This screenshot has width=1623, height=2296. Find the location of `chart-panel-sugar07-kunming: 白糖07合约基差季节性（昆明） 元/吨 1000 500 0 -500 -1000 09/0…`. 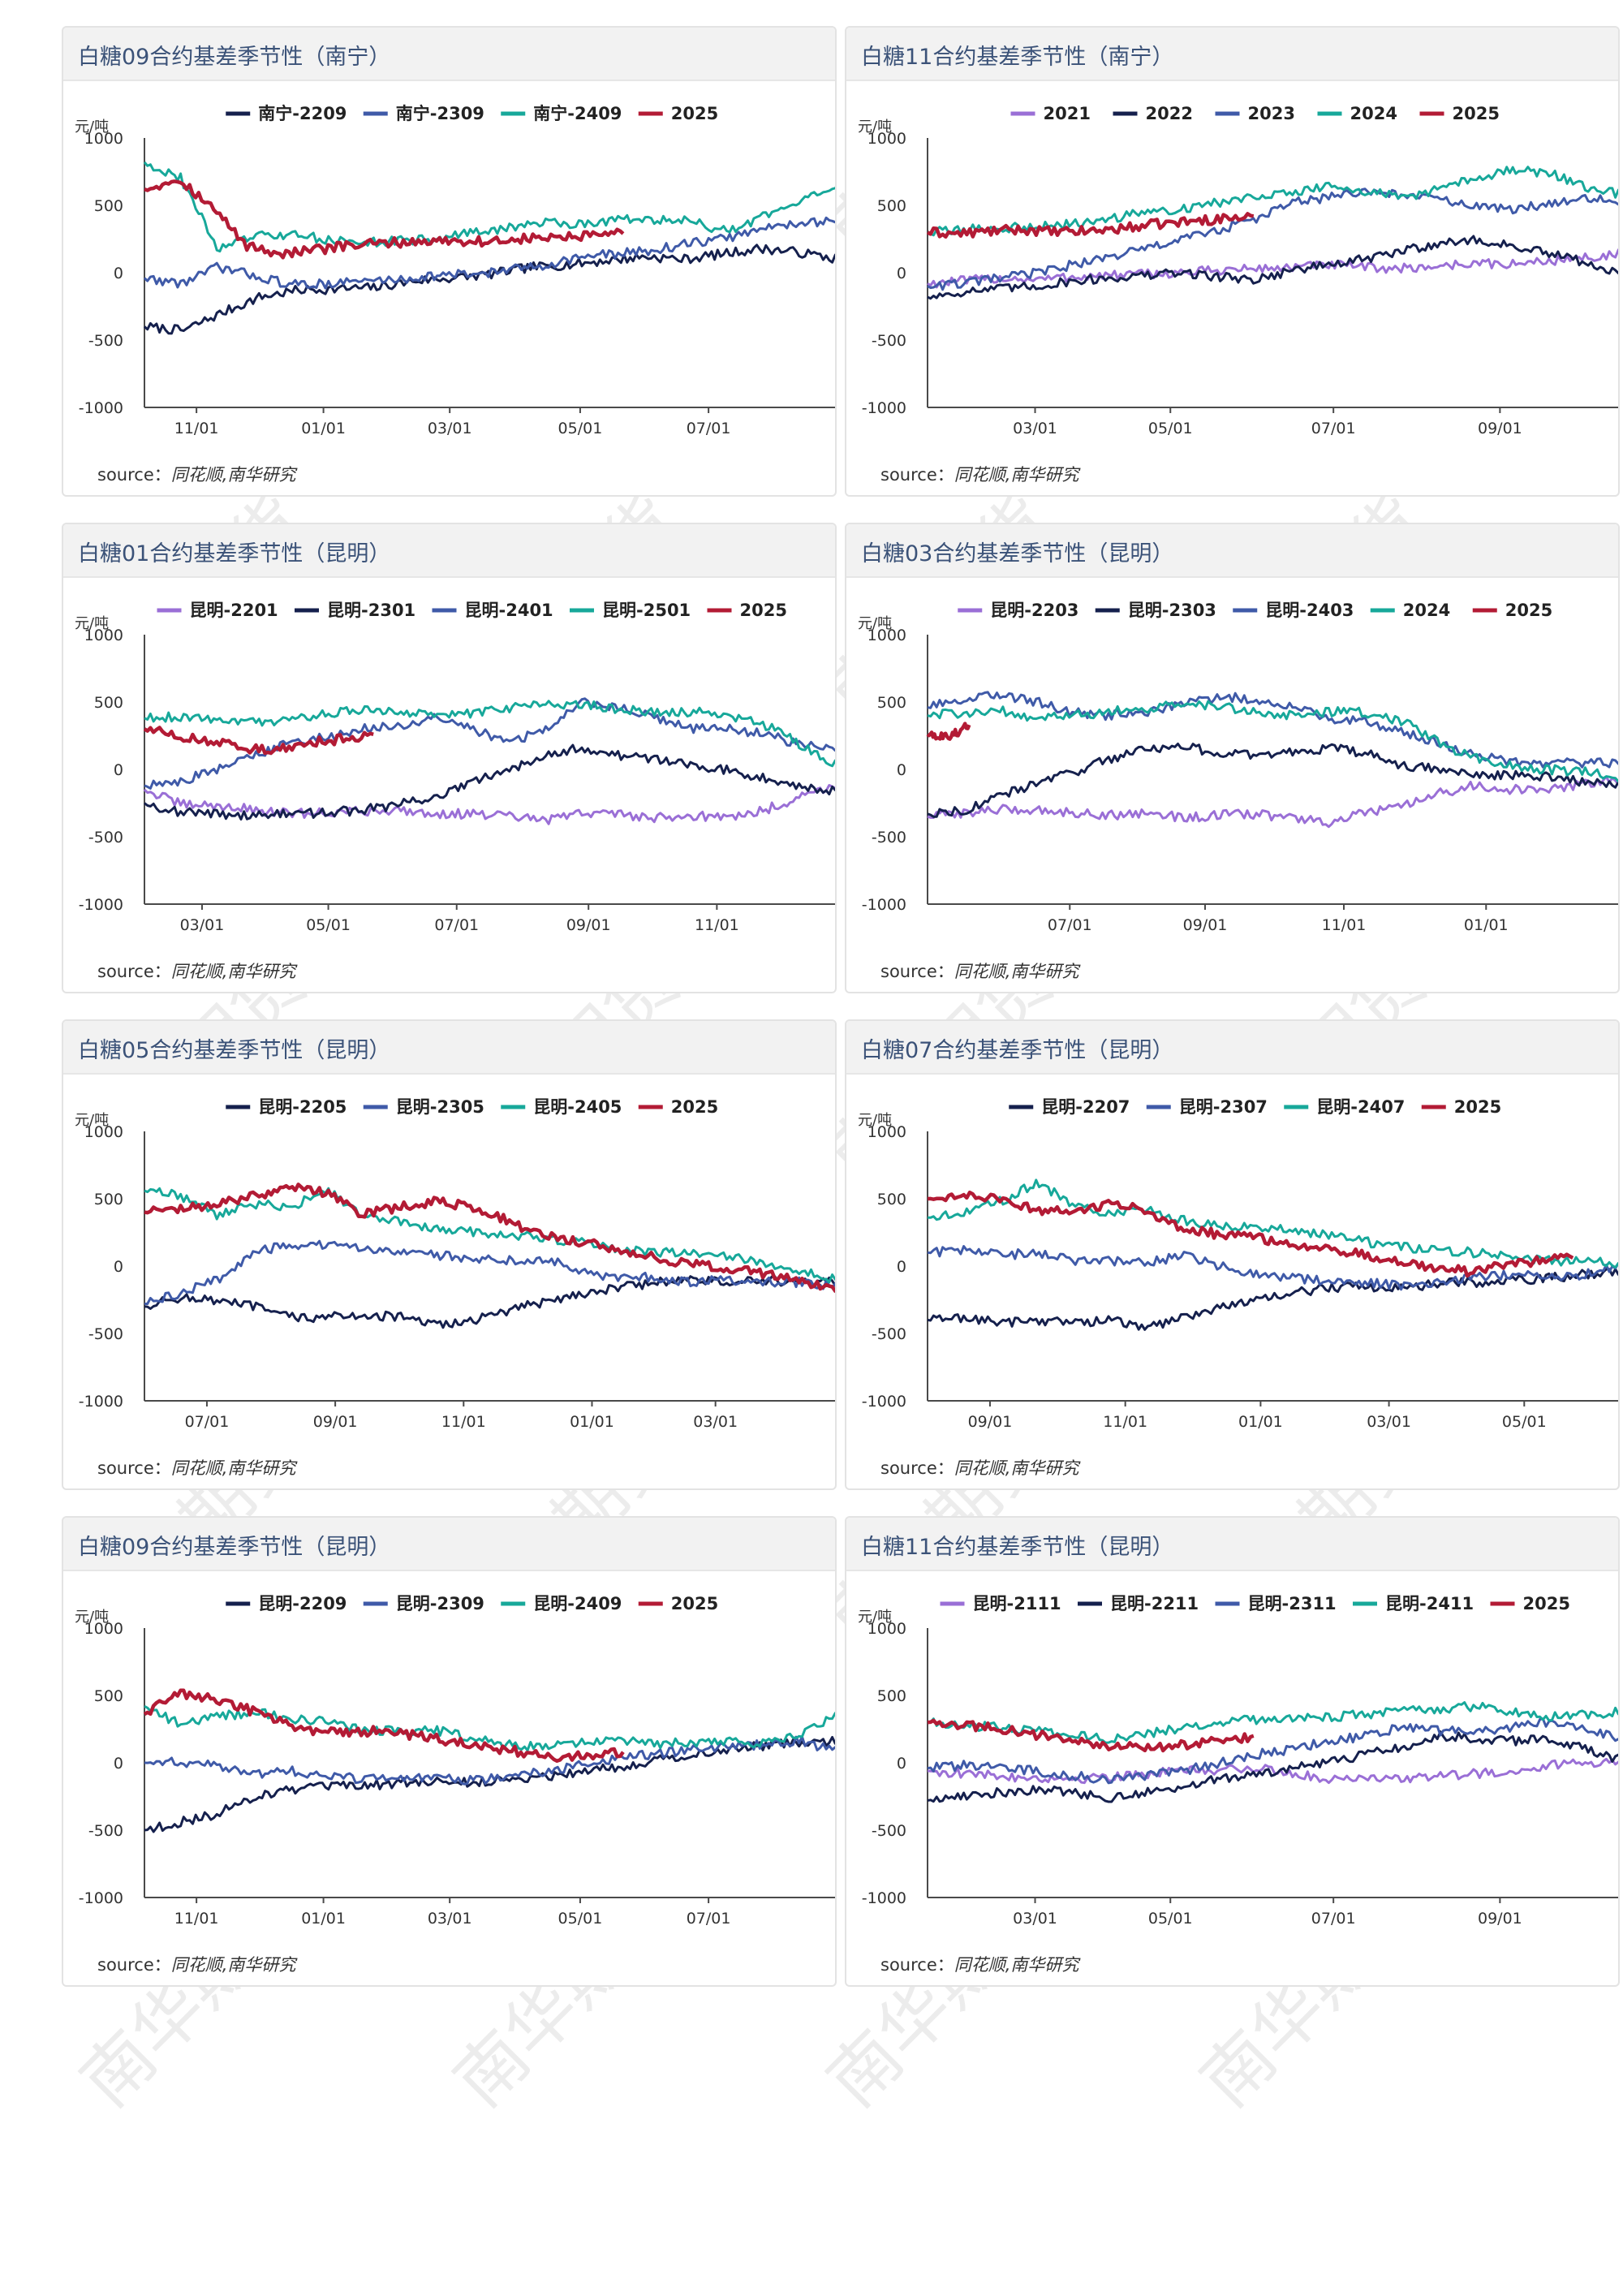

chart-panel-sugar07-kunming: 白糖07合约基差季节性（昆明） 元/吨 1000 500 0 -500 -1000 09/0… is located at coordinates (1232, 1255).